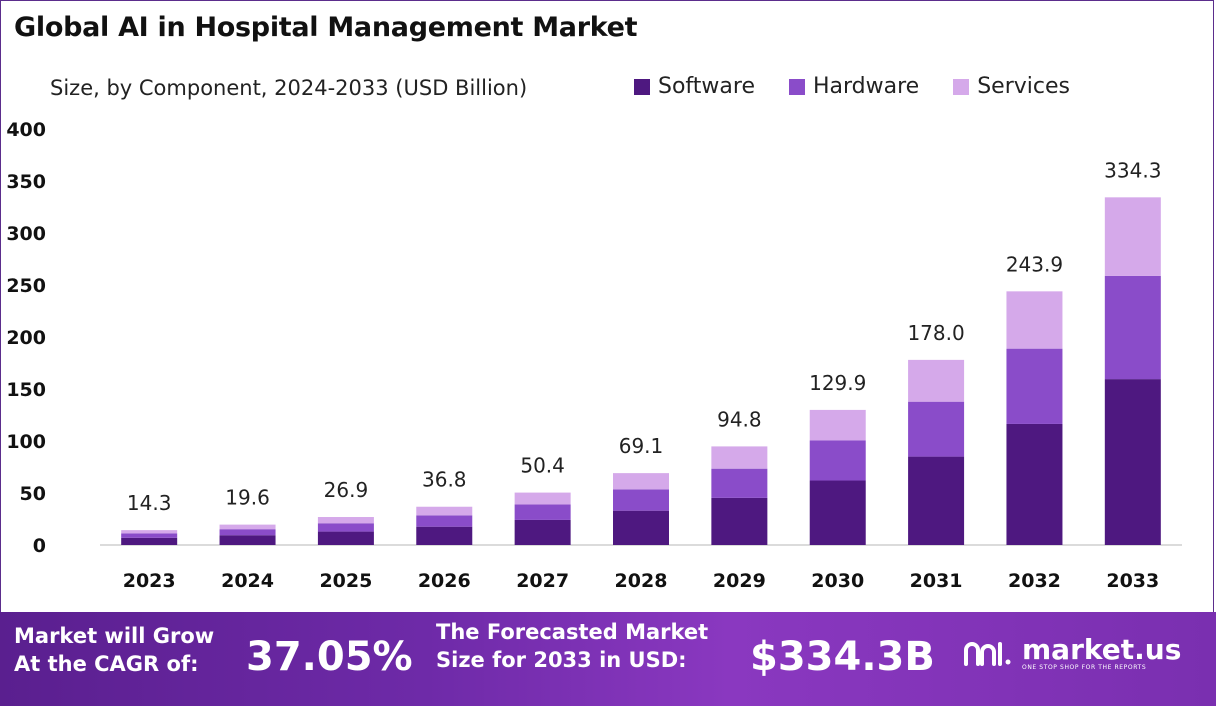  What do you see at coordinates (26, 182) in the screenshot?
I see `y-tick-label: 350` at bounding box center [26, 182].